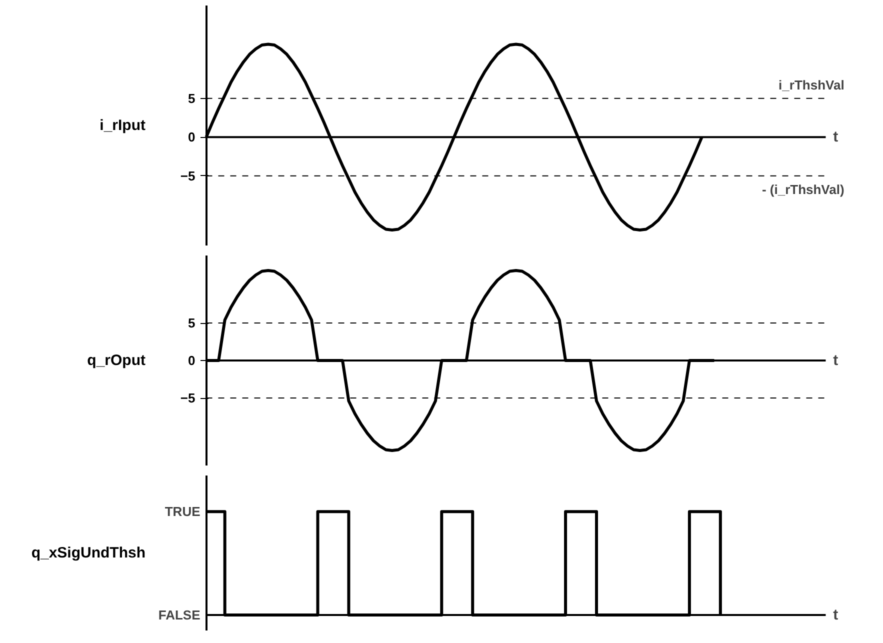 This screenshot has width=883, height=643. What do you see at coordinates (803, 189) in the screenshot?
I see `annotation: - (i_rThshVal)` at bounding box center [803, 189].